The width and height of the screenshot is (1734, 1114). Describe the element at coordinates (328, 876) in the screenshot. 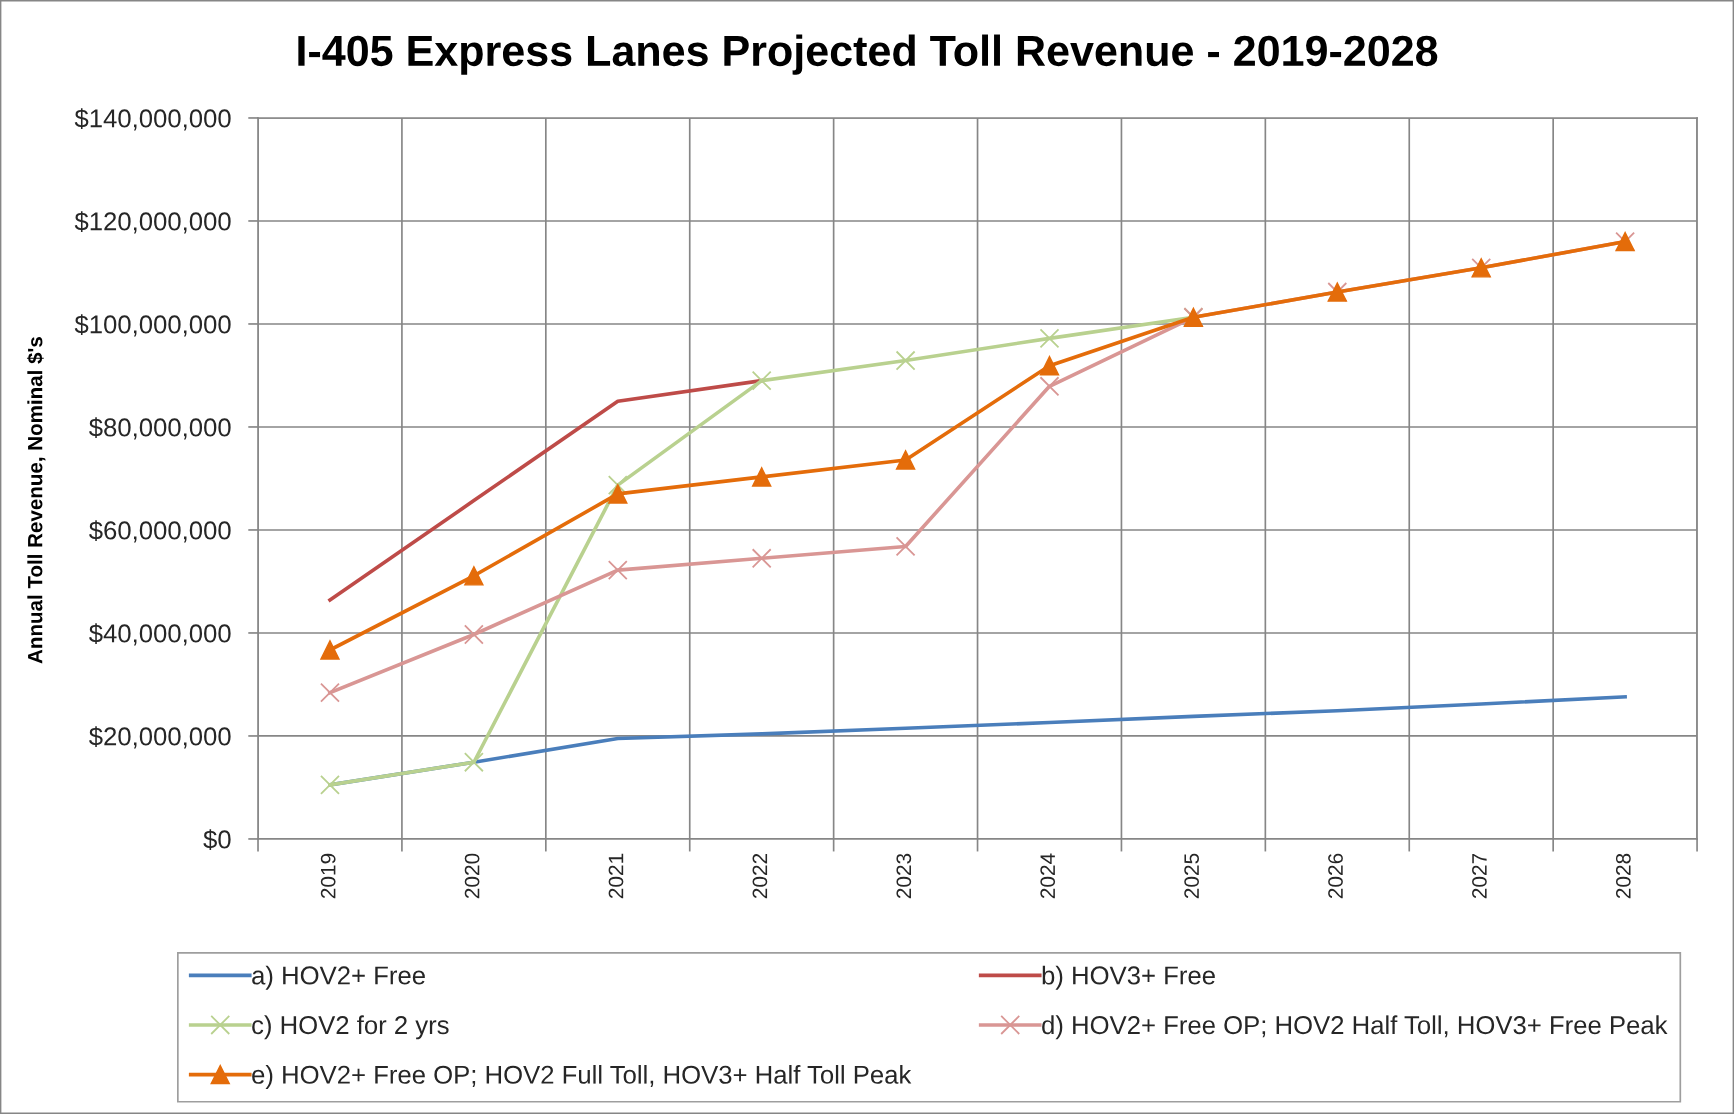

I see `x-tick-label: 2019` at that location.